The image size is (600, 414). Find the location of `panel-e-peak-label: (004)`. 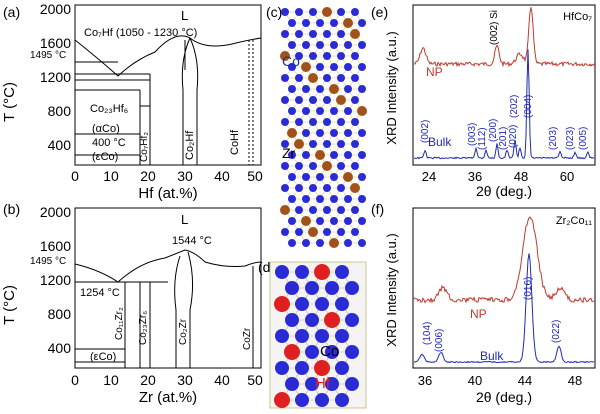

panel-e-peak-label: (004) is located at coordinates (528, 106).